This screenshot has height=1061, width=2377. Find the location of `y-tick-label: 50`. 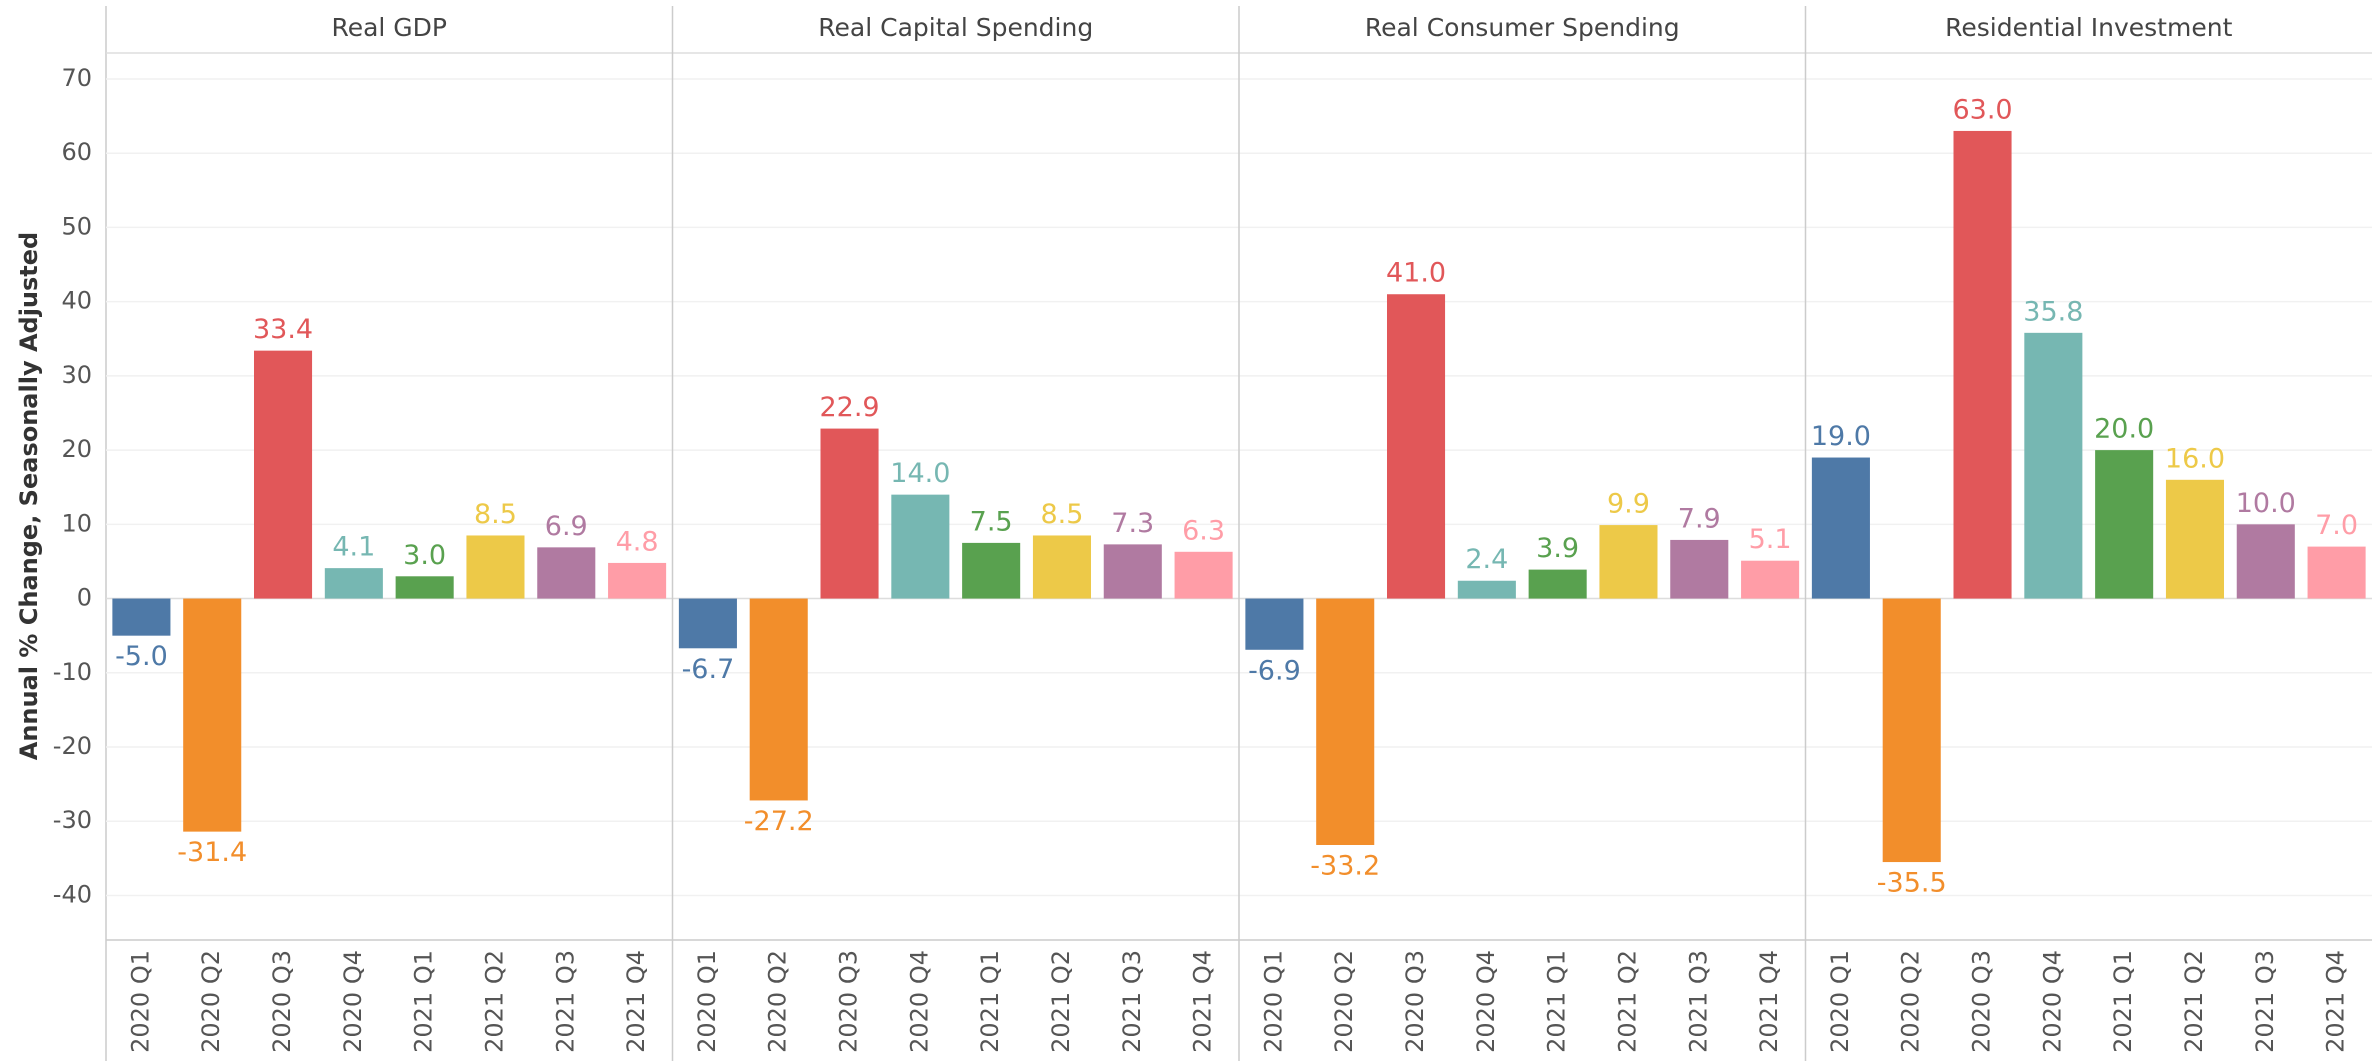

y-tick-label: 50 is located at coordinates (76, 226).